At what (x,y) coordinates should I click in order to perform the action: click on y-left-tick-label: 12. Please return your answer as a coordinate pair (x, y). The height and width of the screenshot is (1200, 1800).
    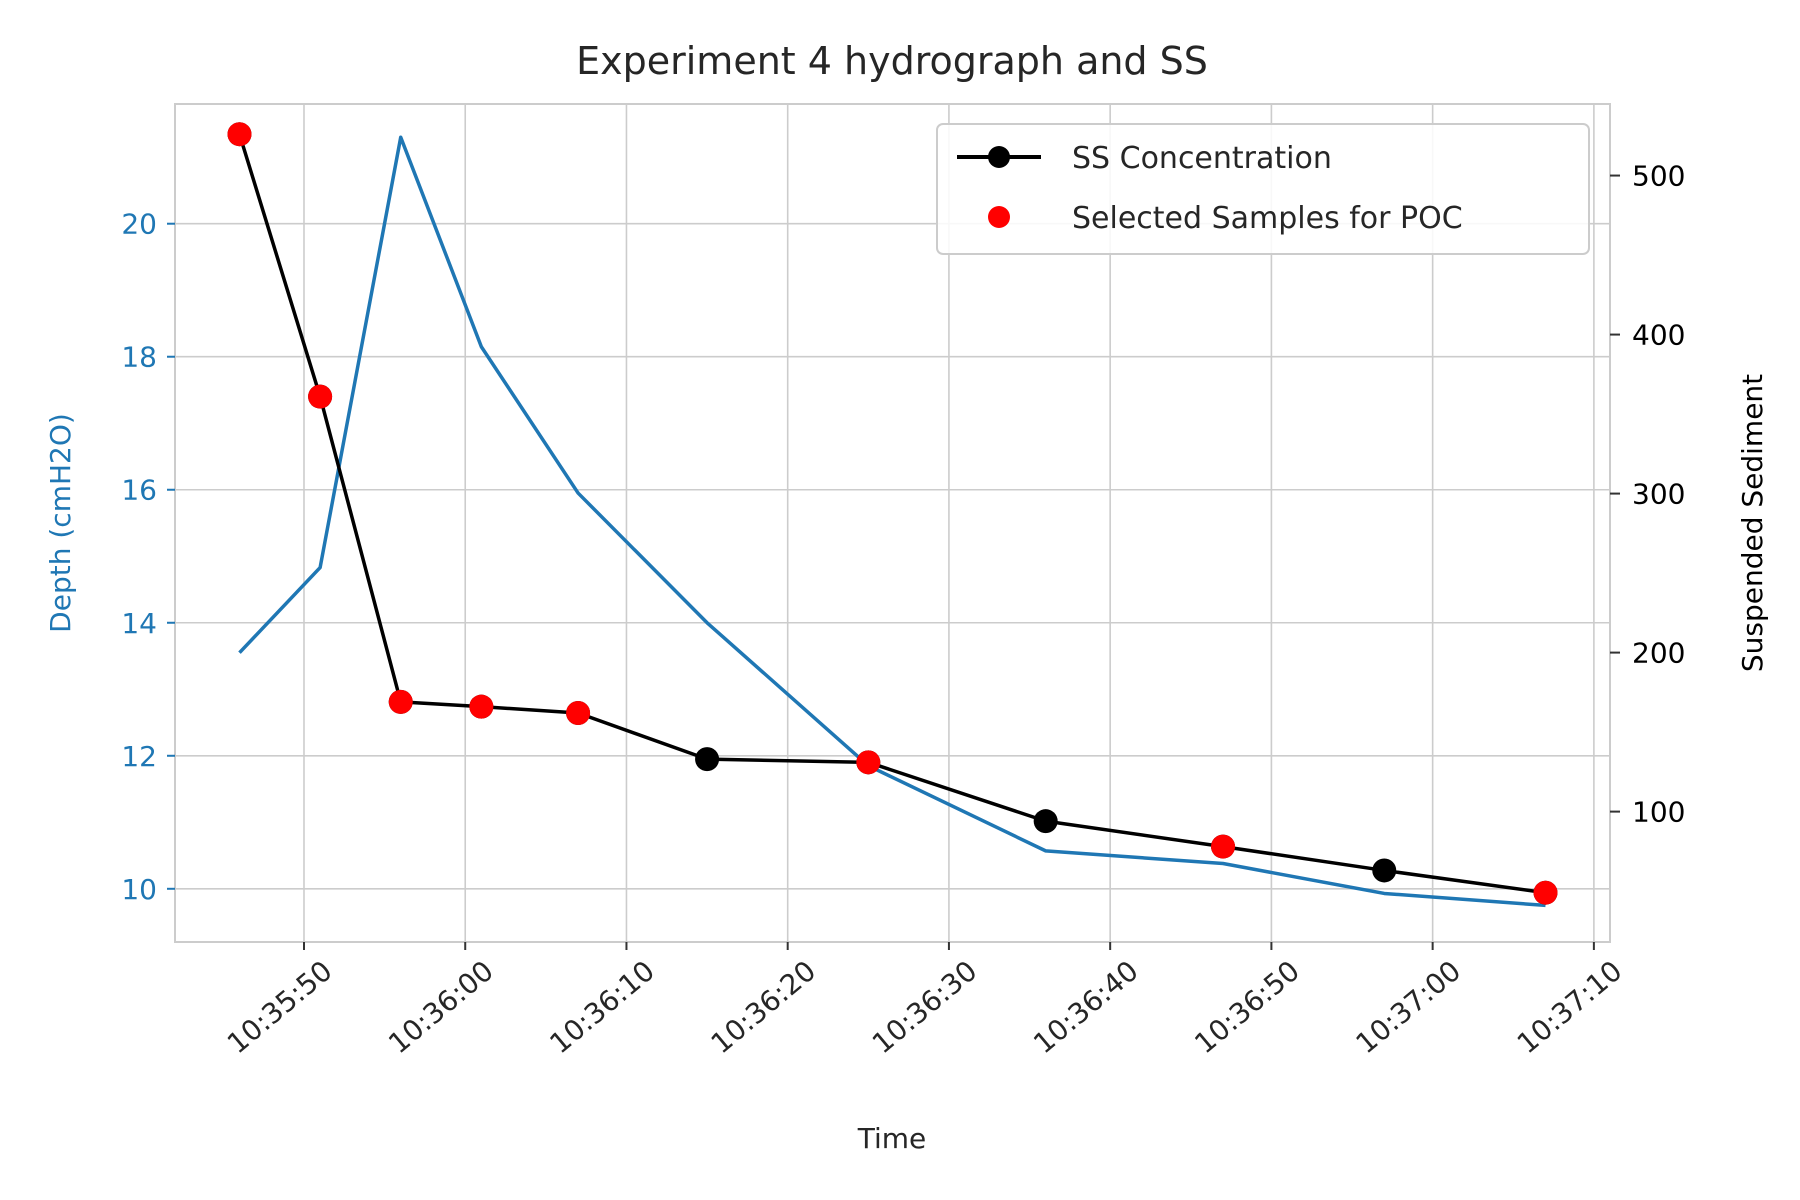
    Looking at the image, I should click on (139, 756).